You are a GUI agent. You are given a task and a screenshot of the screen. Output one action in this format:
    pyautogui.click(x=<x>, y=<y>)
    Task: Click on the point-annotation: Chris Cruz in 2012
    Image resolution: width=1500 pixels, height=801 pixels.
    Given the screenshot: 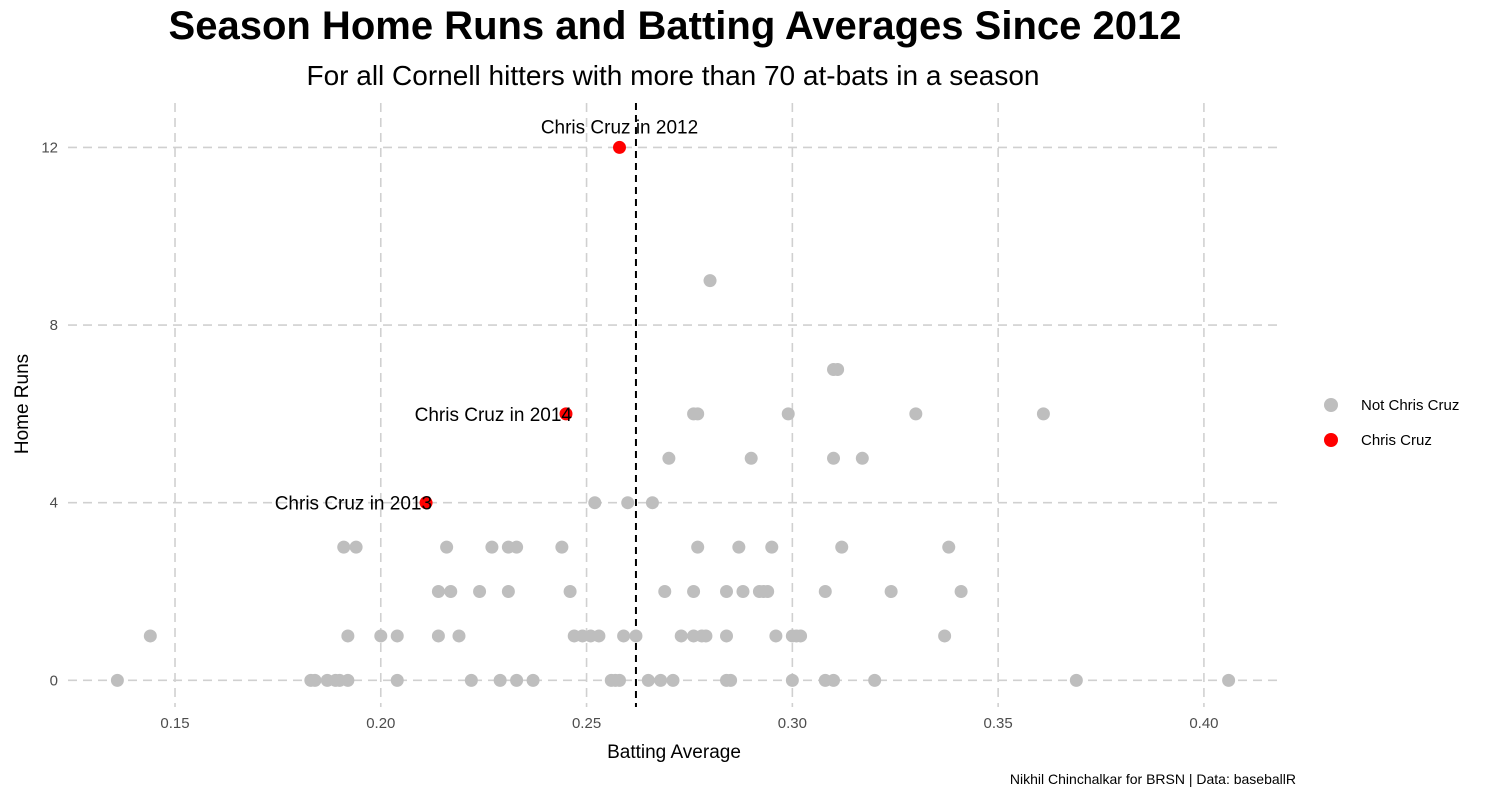 What is the action you would take?
    pyautogui.click(x=619, y=127)
    